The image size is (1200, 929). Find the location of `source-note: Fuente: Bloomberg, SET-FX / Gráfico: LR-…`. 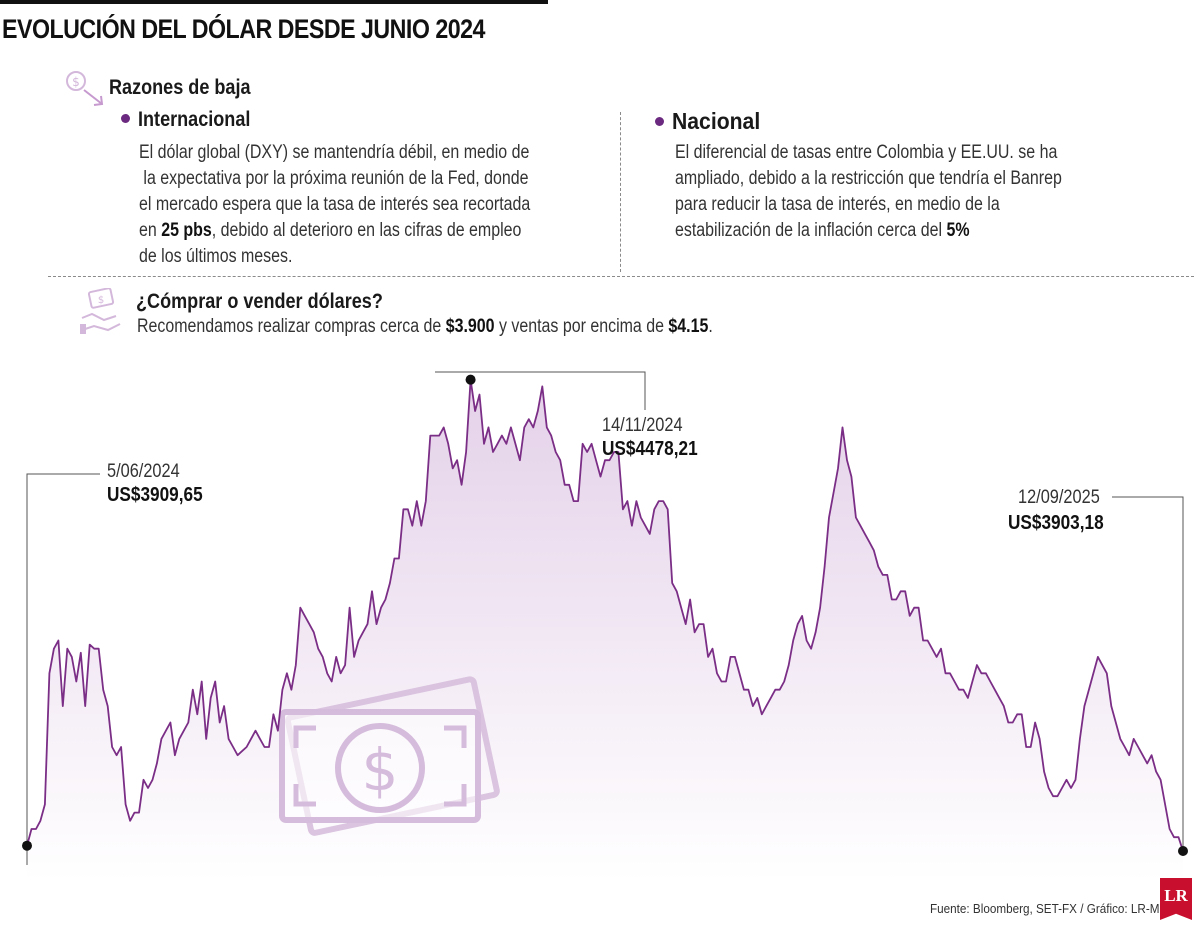

source-note: Fuente: Bloomberg, SET-FX / Gráfico: LR-… is located at coordinates (1049, 908).